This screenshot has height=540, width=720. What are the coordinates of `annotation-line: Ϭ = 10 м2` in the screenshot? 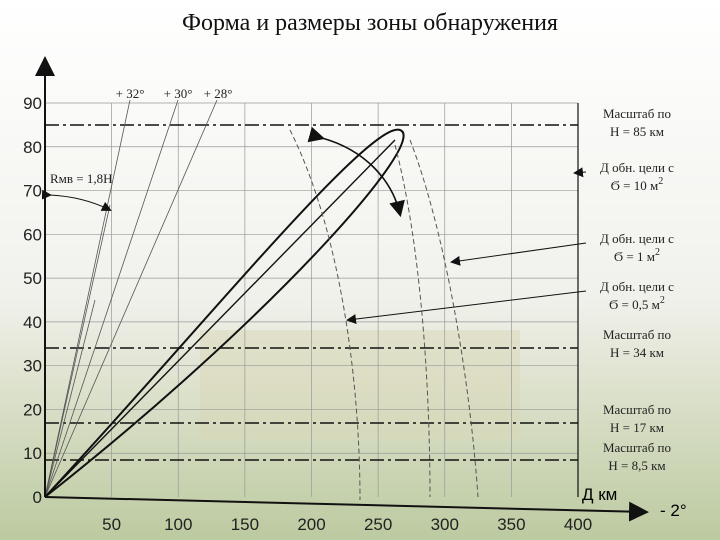 It's located at (637, 184).